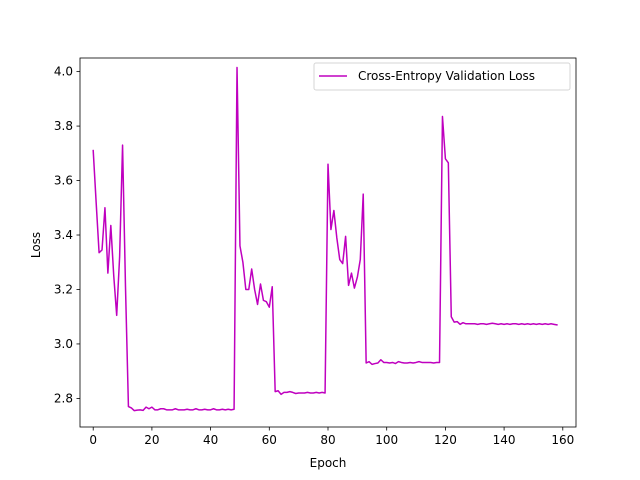  I want to click on x-tick-label: 40, so click(210, 440).